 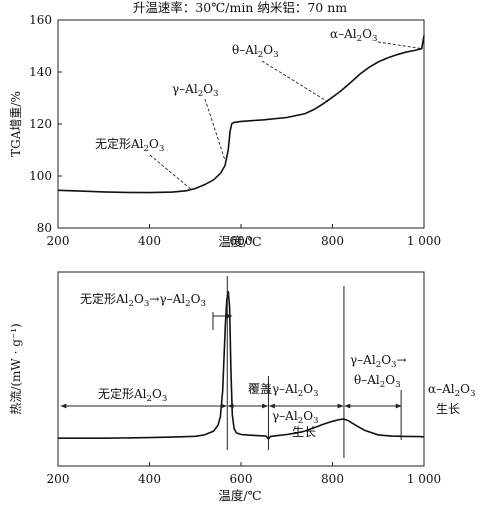 I want to click on dsc-annotation-transition: 无定形Al2O3→γ–Al2O3, so click(x=143, y=300).